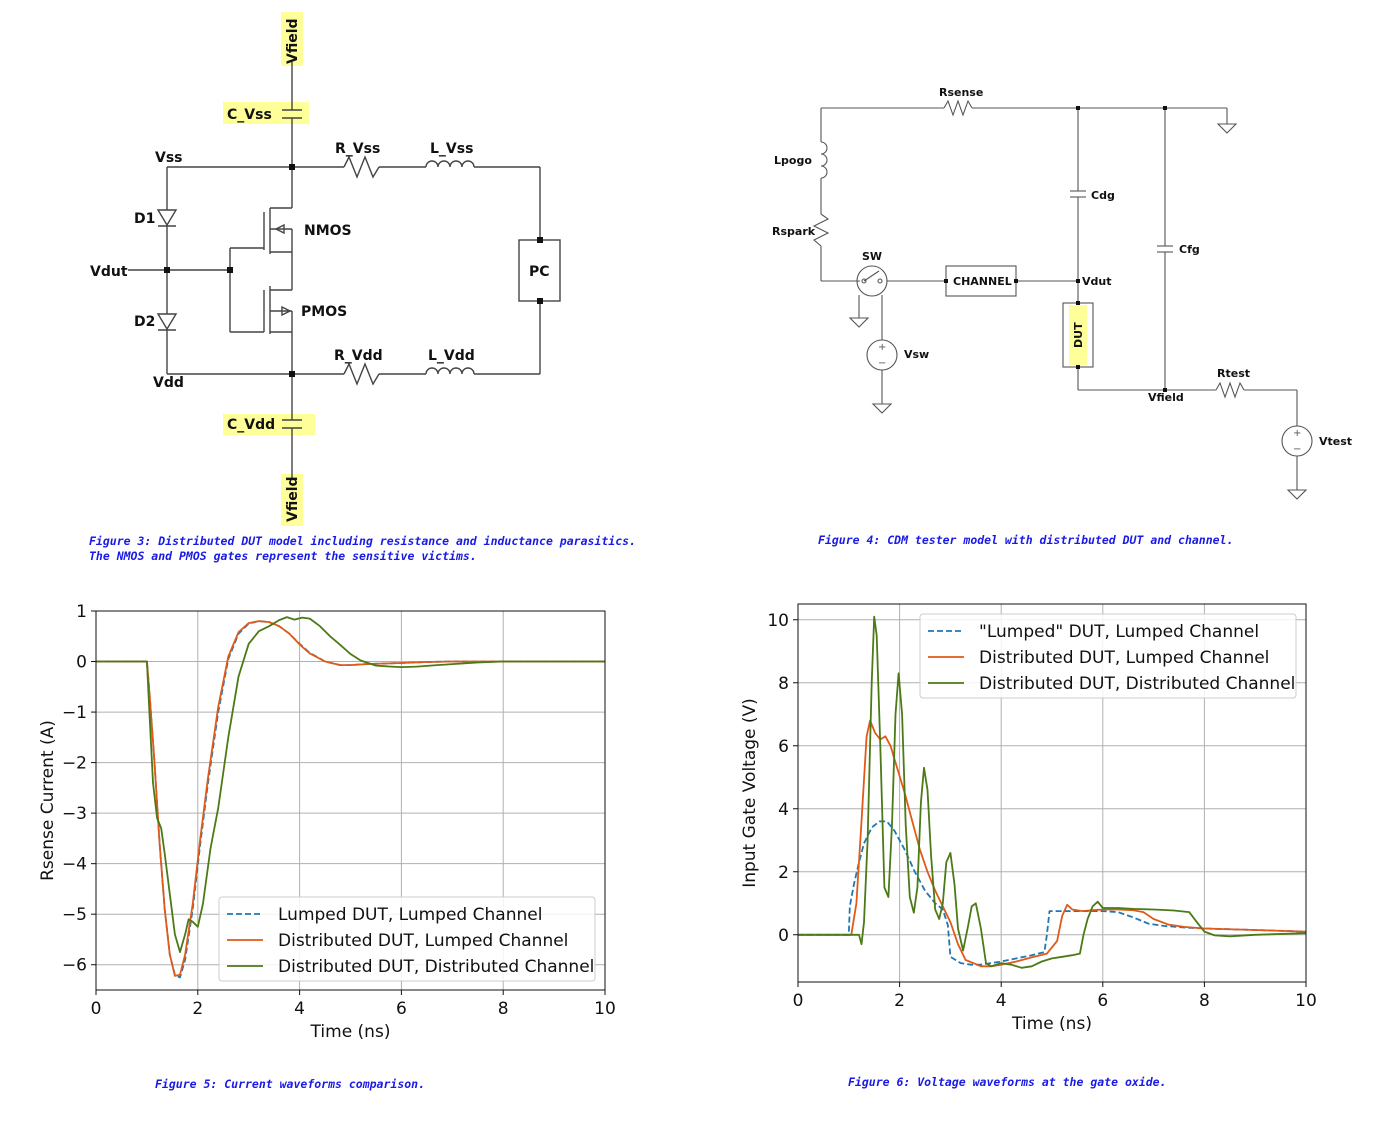  What do you see at coordinates (144, 322) in the screenshot?
I see `fig3-d2-label: D2` at bounding box center [144, 322].